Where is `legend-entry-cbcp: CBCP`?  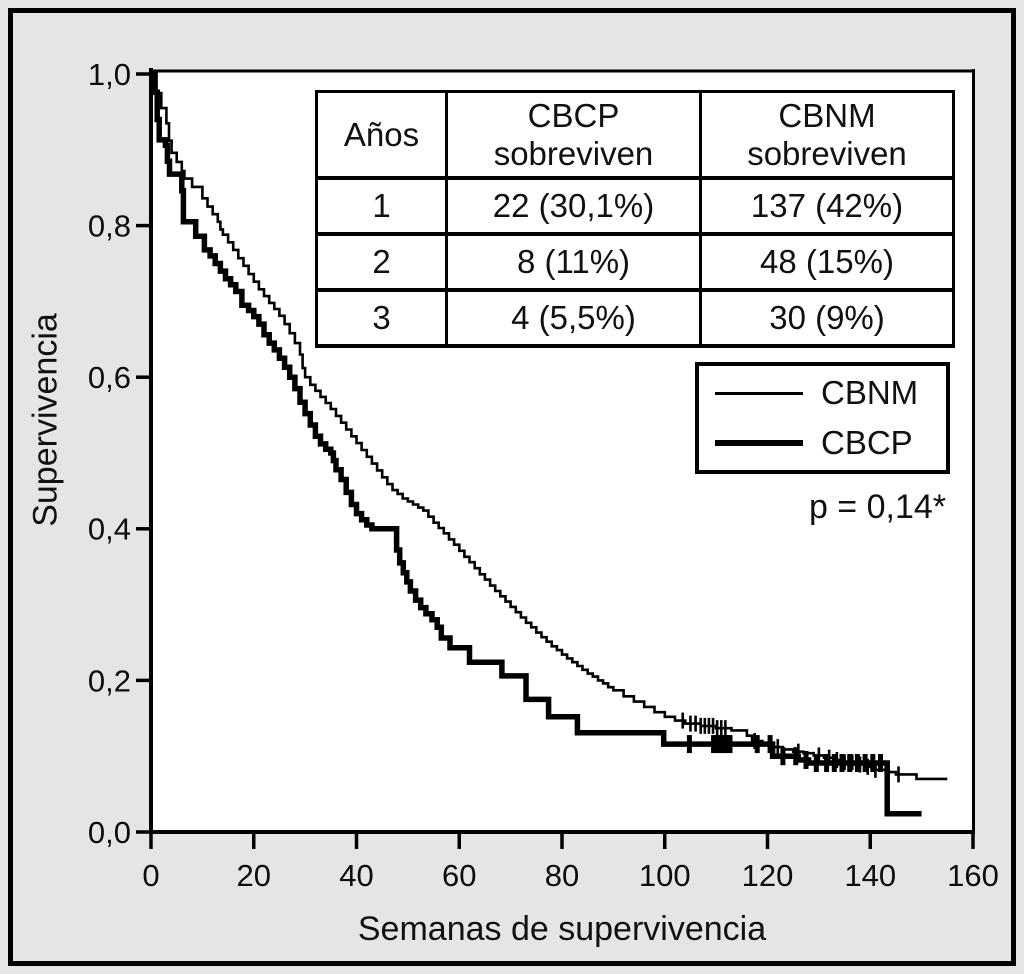
legend-entry-cbcp: CBCP is located at coordinates (822, 443).